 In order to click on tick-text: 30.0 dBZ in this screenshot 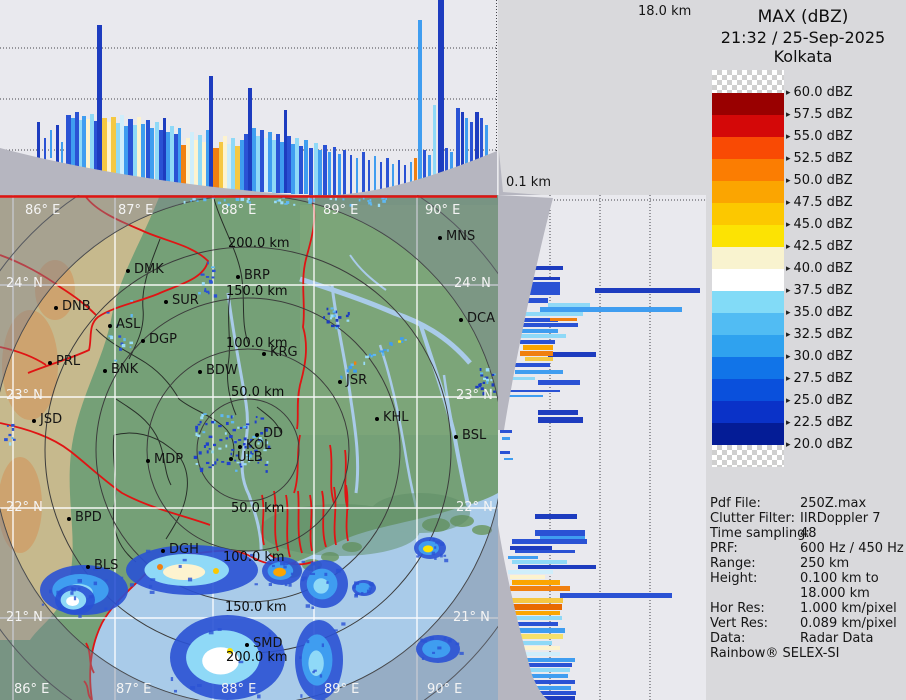, I will do `click(823, 356)`.